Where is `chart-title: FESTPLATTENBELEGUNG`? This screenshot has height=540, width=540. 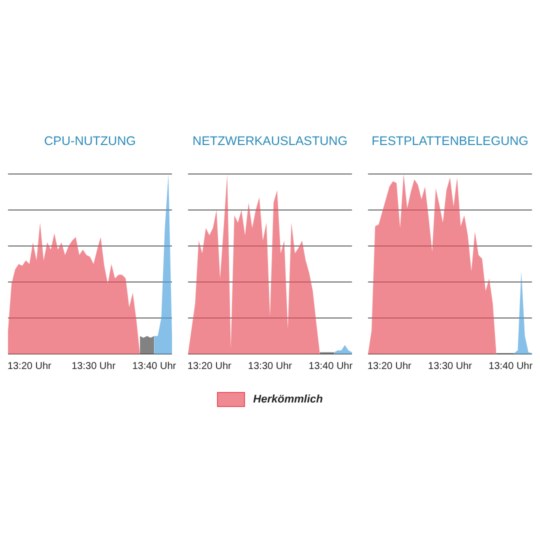 chart-title: FESTPLATTENBELEGUNG is located at coordinates (450, 142).